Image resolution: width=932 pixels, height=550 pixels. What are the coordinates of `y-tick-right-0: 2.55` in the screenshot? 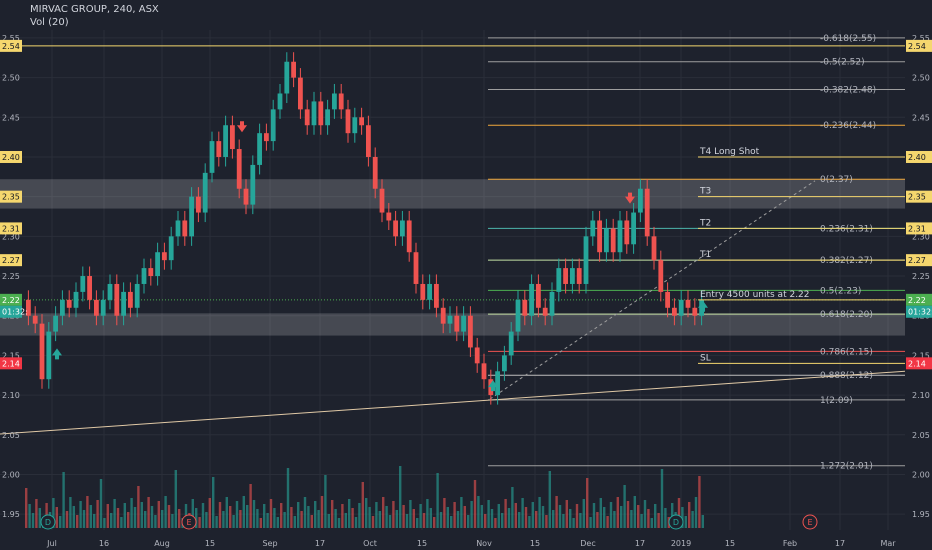 It's located at (921, 38).